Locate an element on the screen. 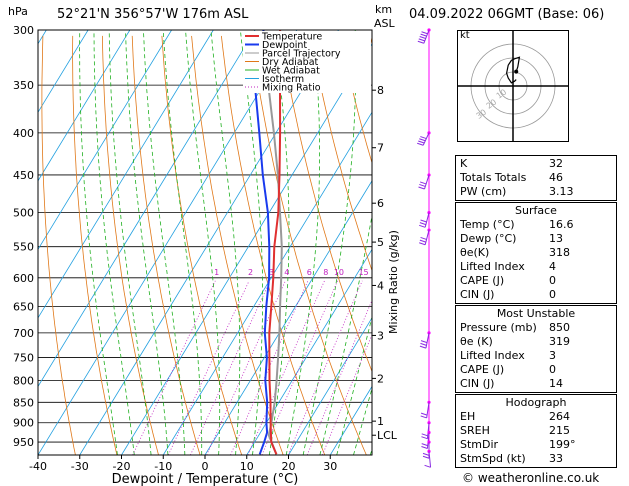 Image resolution: width=629 pixels, height=486 pixels. pressure-tick-label: 900 is located at coordinates (23, 423).